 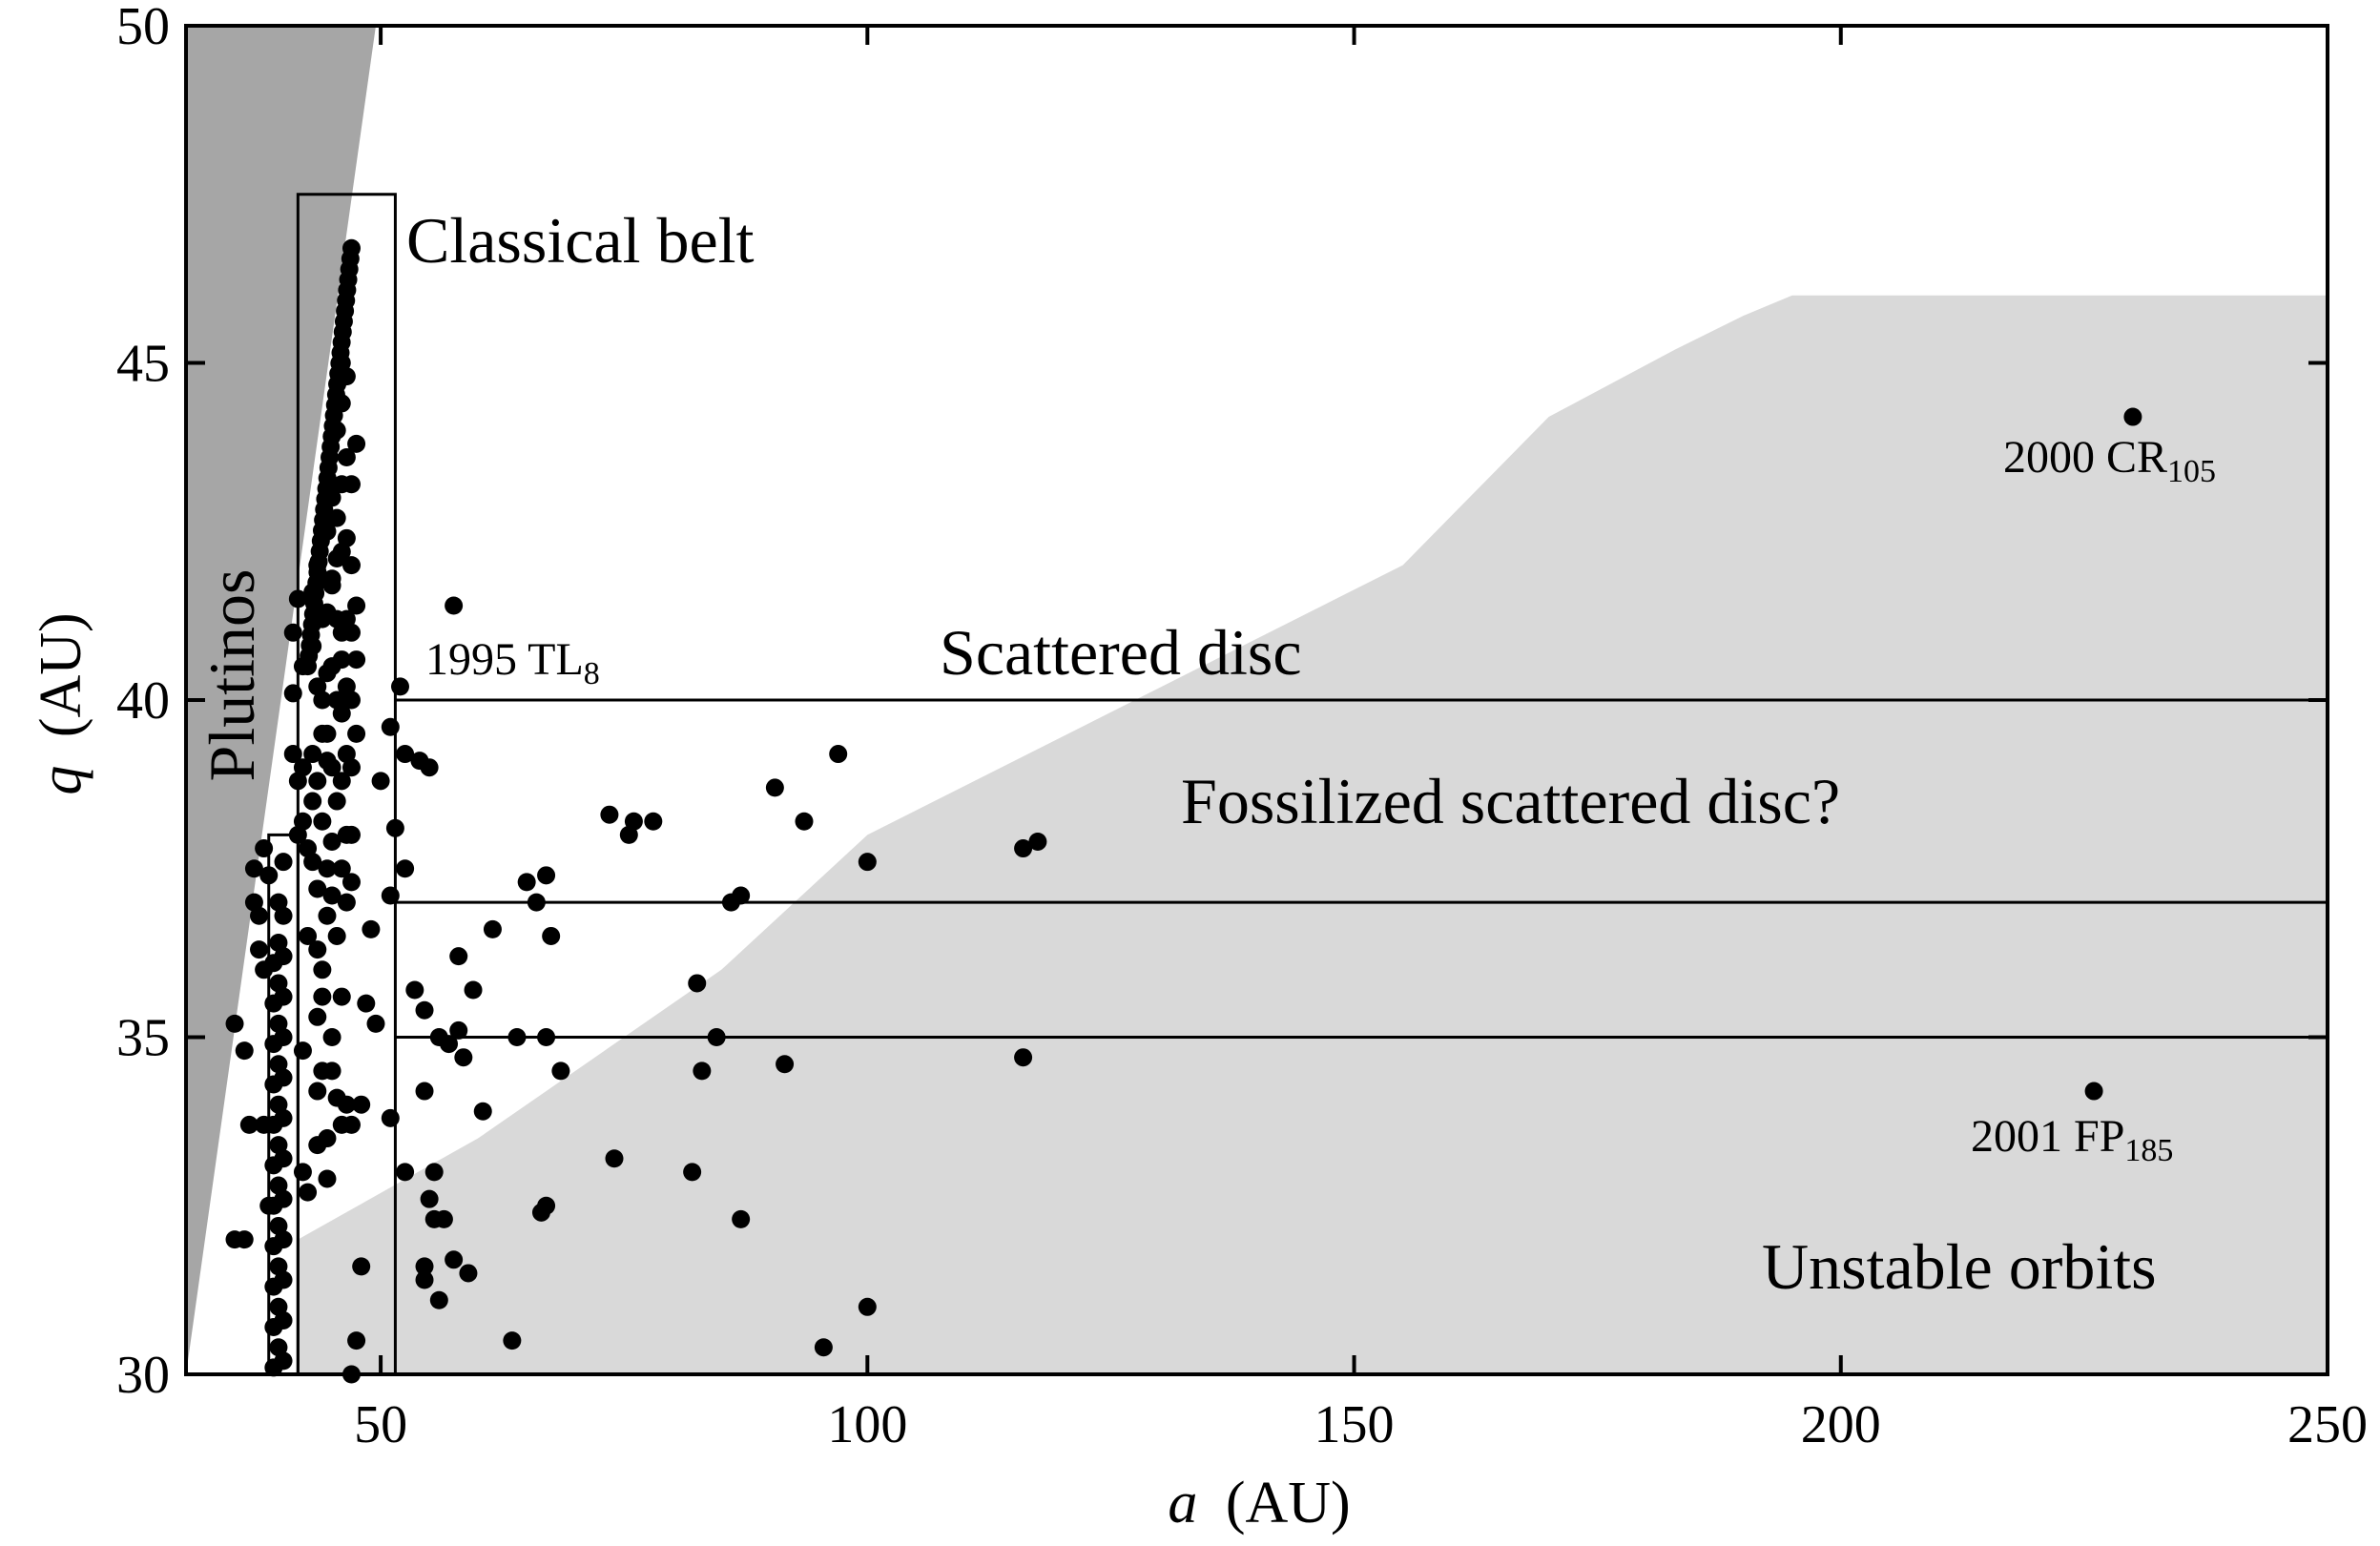 I want to click on object-label-main: 1995 TL, so click(x=505, y=659).